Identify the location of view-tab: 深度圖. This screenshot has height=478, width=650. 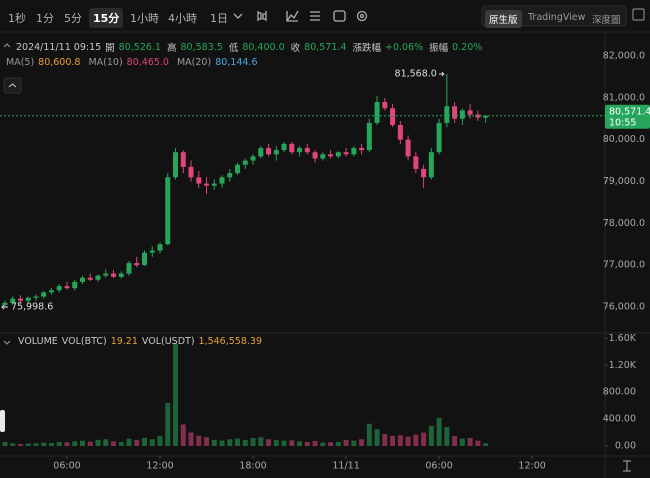
(606, 20).